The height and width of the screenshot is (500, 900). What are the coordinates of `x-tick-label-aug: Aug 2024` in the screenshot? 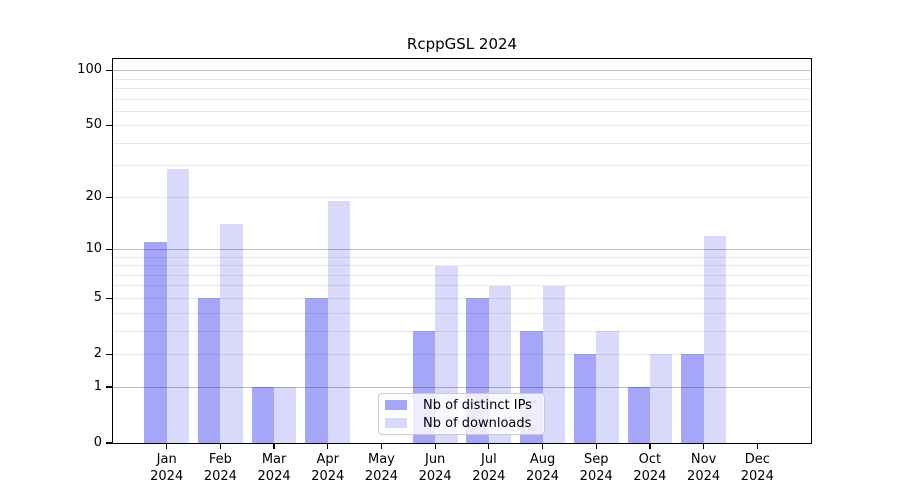 It's located at (543, 468).